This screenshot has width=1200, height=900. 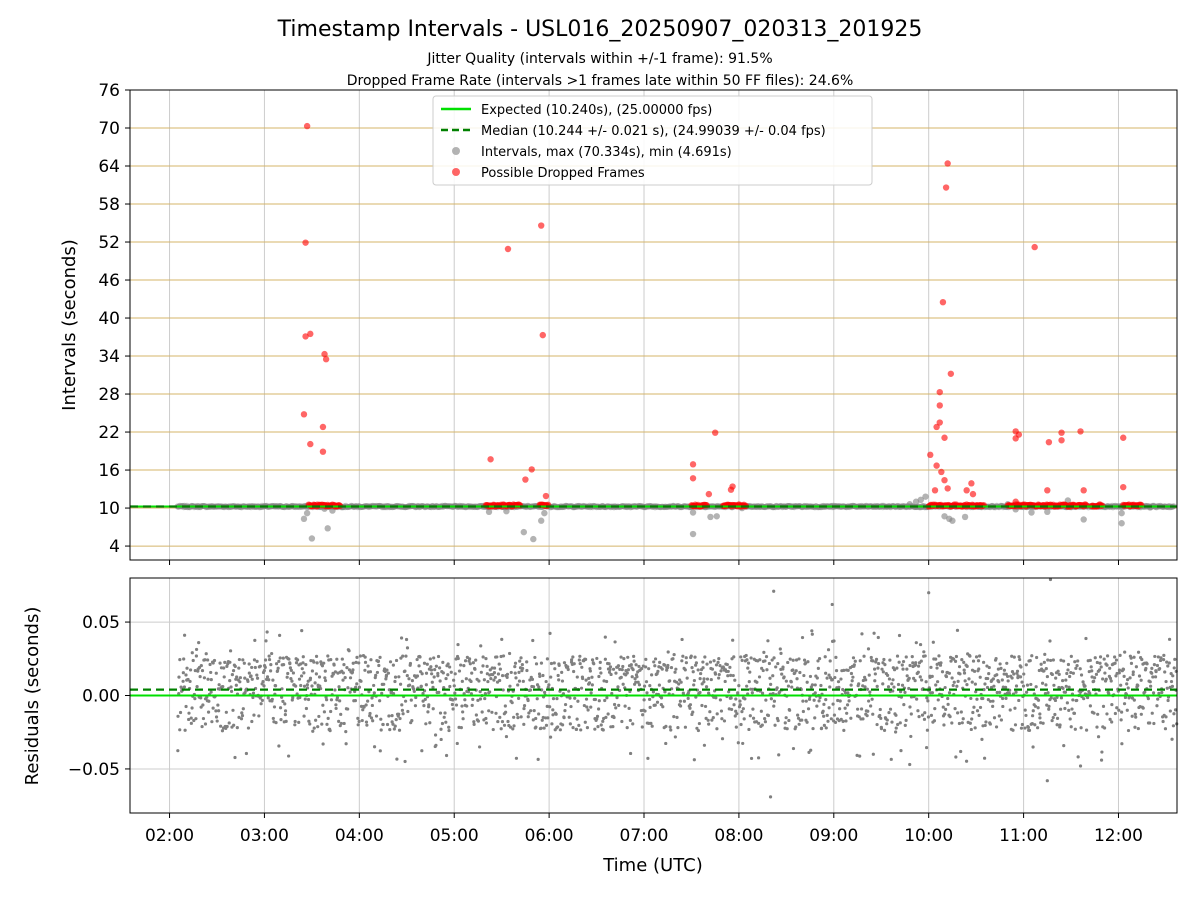 I want to click on residuals-y-tick-label: 0.00, so click(x=101, y=697).